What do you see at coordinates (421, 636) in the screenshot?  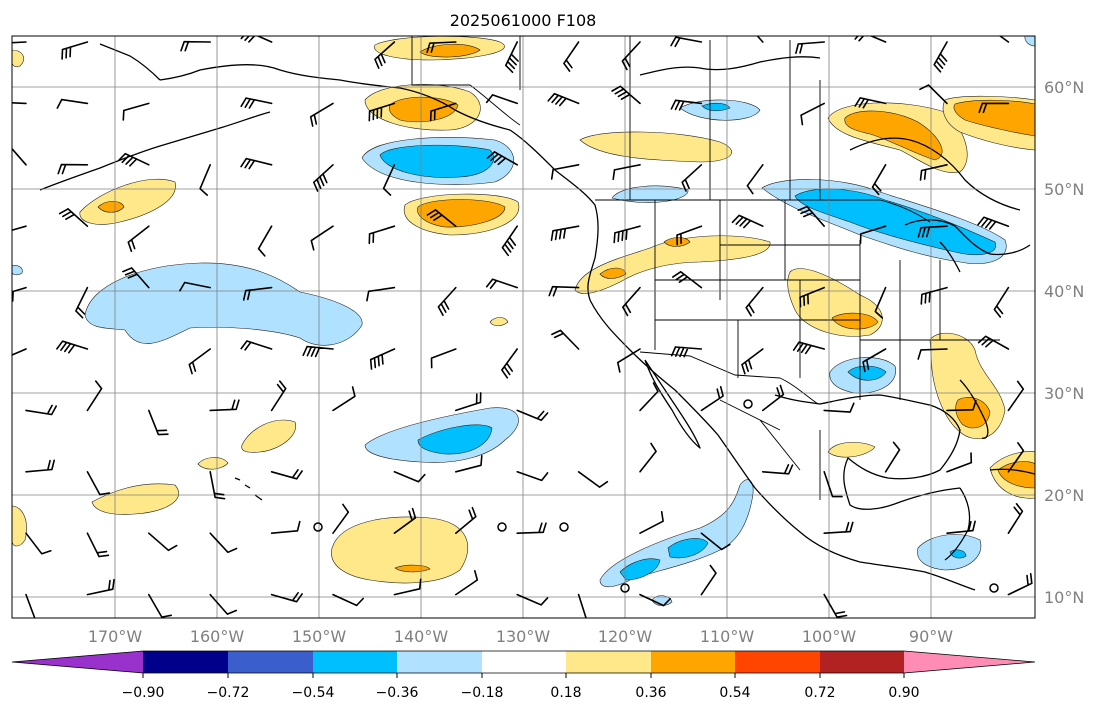 I see `lon-label-140w: 140°W` at bounding box center [421, 636].